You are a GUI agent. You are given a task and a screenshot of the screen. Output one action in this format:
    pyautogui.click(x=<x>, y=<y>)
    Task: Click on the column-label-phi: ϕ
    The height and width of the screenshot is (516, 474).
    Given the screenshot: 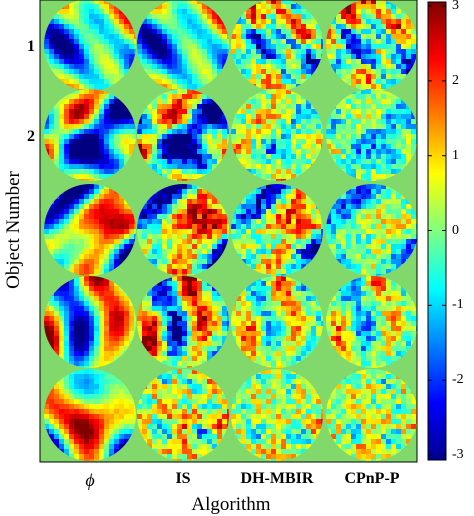 What is the action you would take?
    pyautogui.click(x=89, y=480)
    